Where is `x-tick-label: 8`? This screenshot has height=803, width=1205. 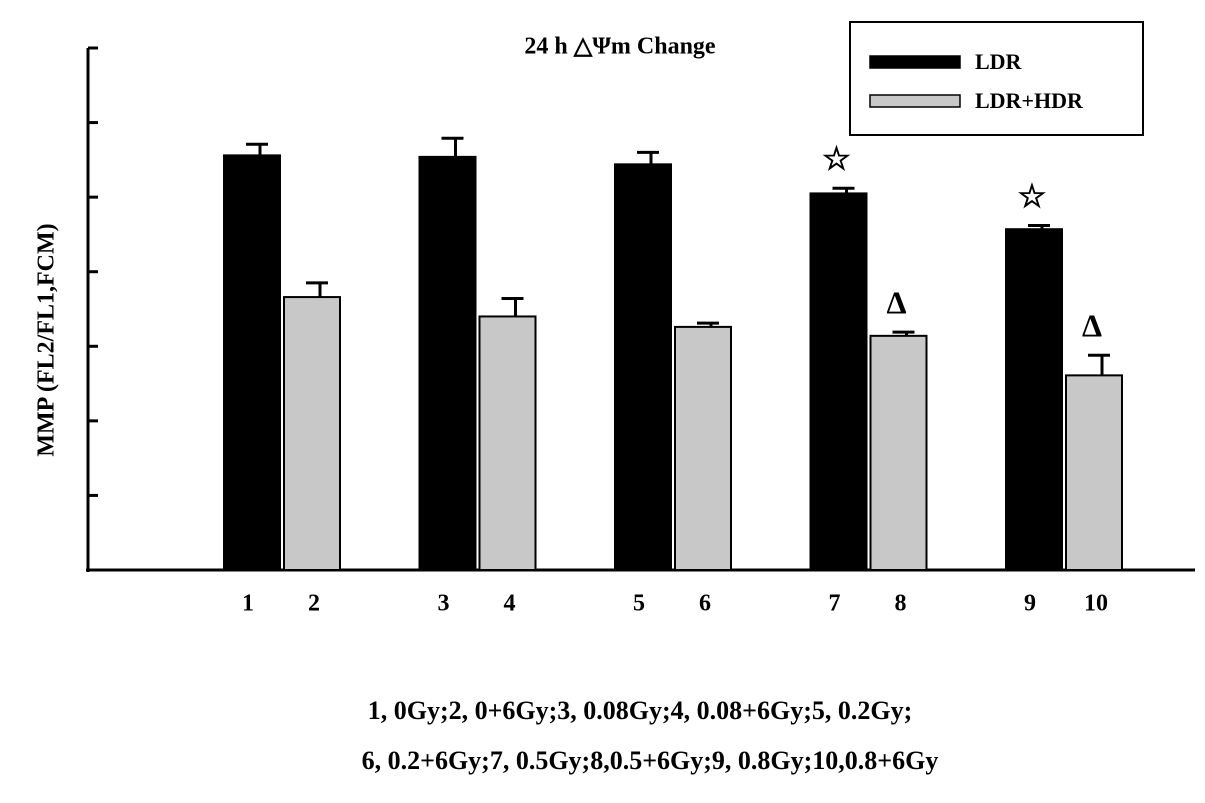 x-tick-label: 8 is located at coordinates (901, 604).